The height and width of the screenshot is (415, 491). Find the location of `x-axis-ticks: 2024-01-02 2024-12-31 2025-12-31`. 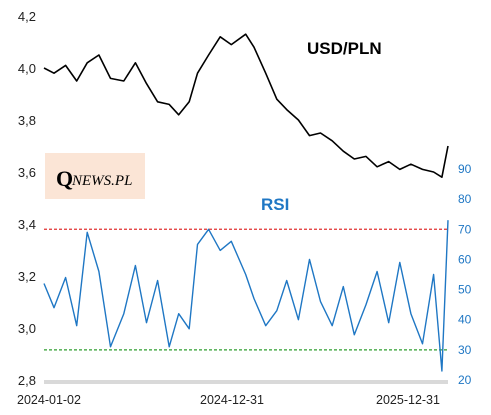

x-axis-ticks: 2024-01-02 2024-12-31 2025-12-31 is located at coordinates (228, 400).